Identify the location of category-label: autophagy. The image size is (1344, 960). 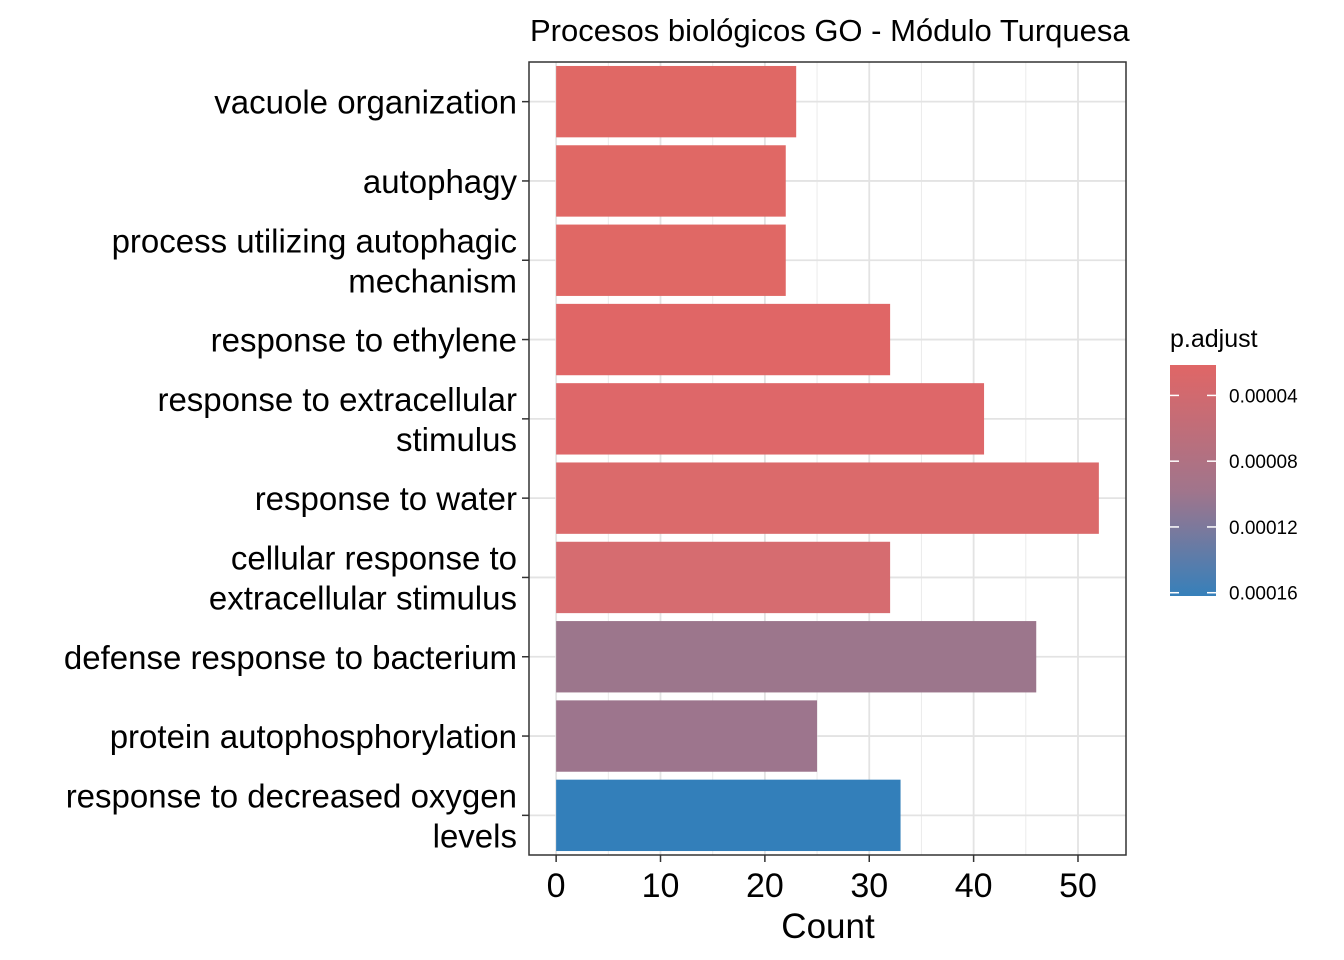
(440, 181).